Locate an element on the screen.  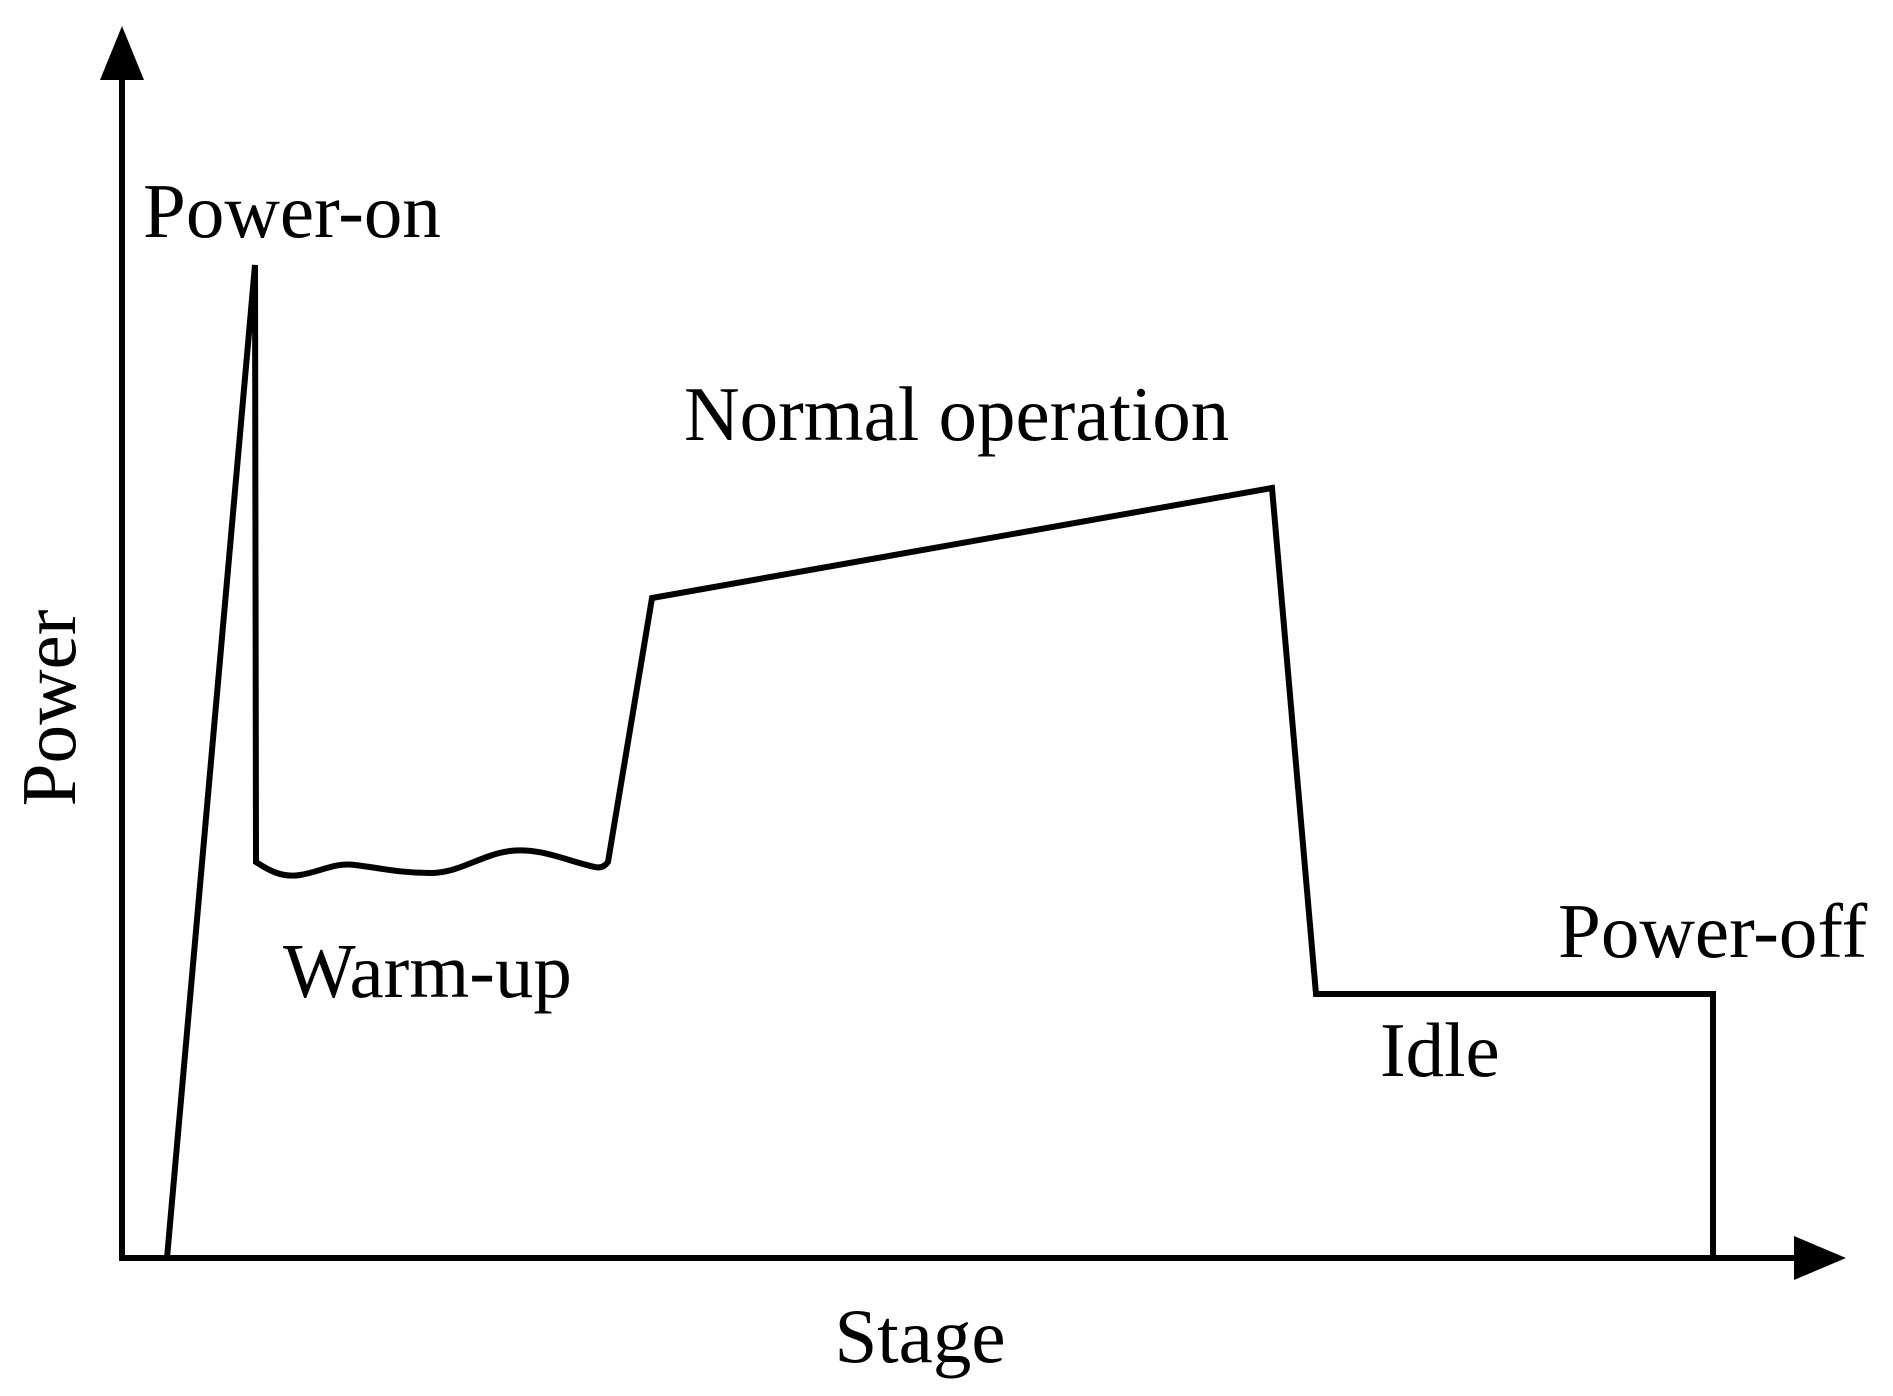
stage-label-power-off: Power-off is located at coordinates (1713, 931).